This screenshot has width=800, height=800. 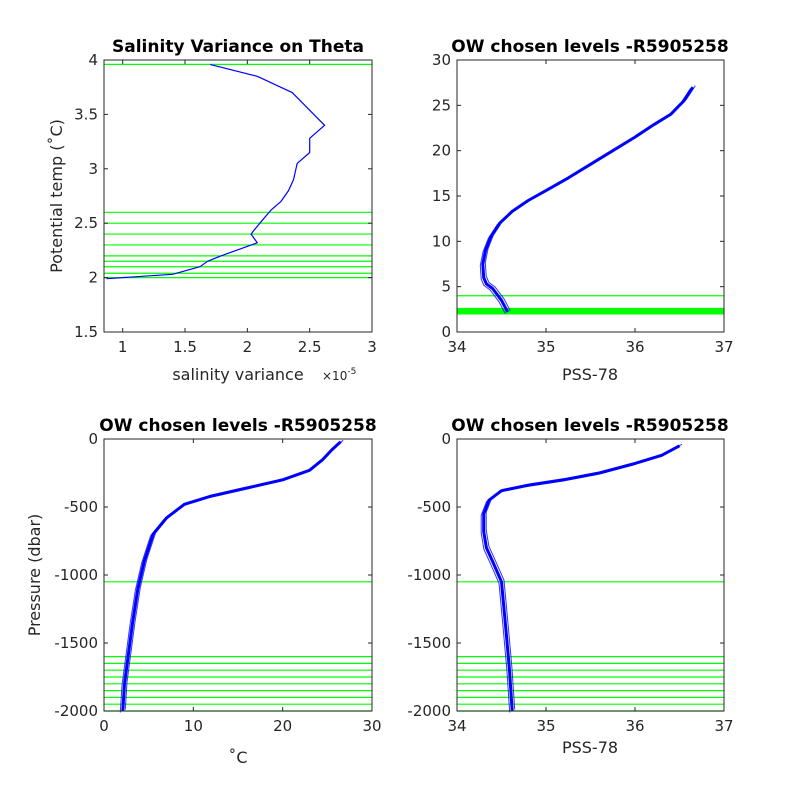 What do you see at coordinates (339, 375) in the screenshot?
I see `x-axis-exponent: ×10⁻⁵` at bounding box center [339, 375].